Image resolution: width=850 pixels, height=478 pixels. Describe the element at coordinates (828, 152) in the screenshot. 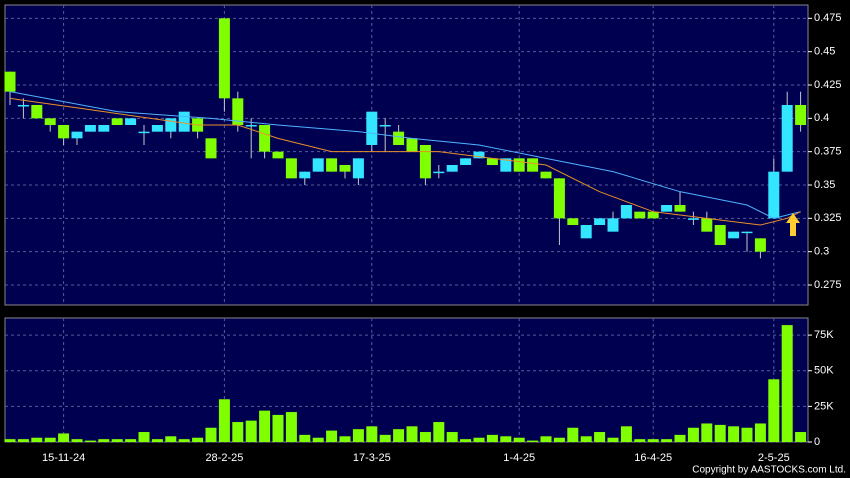

I see `y-tick-label: 0.375` at that location.